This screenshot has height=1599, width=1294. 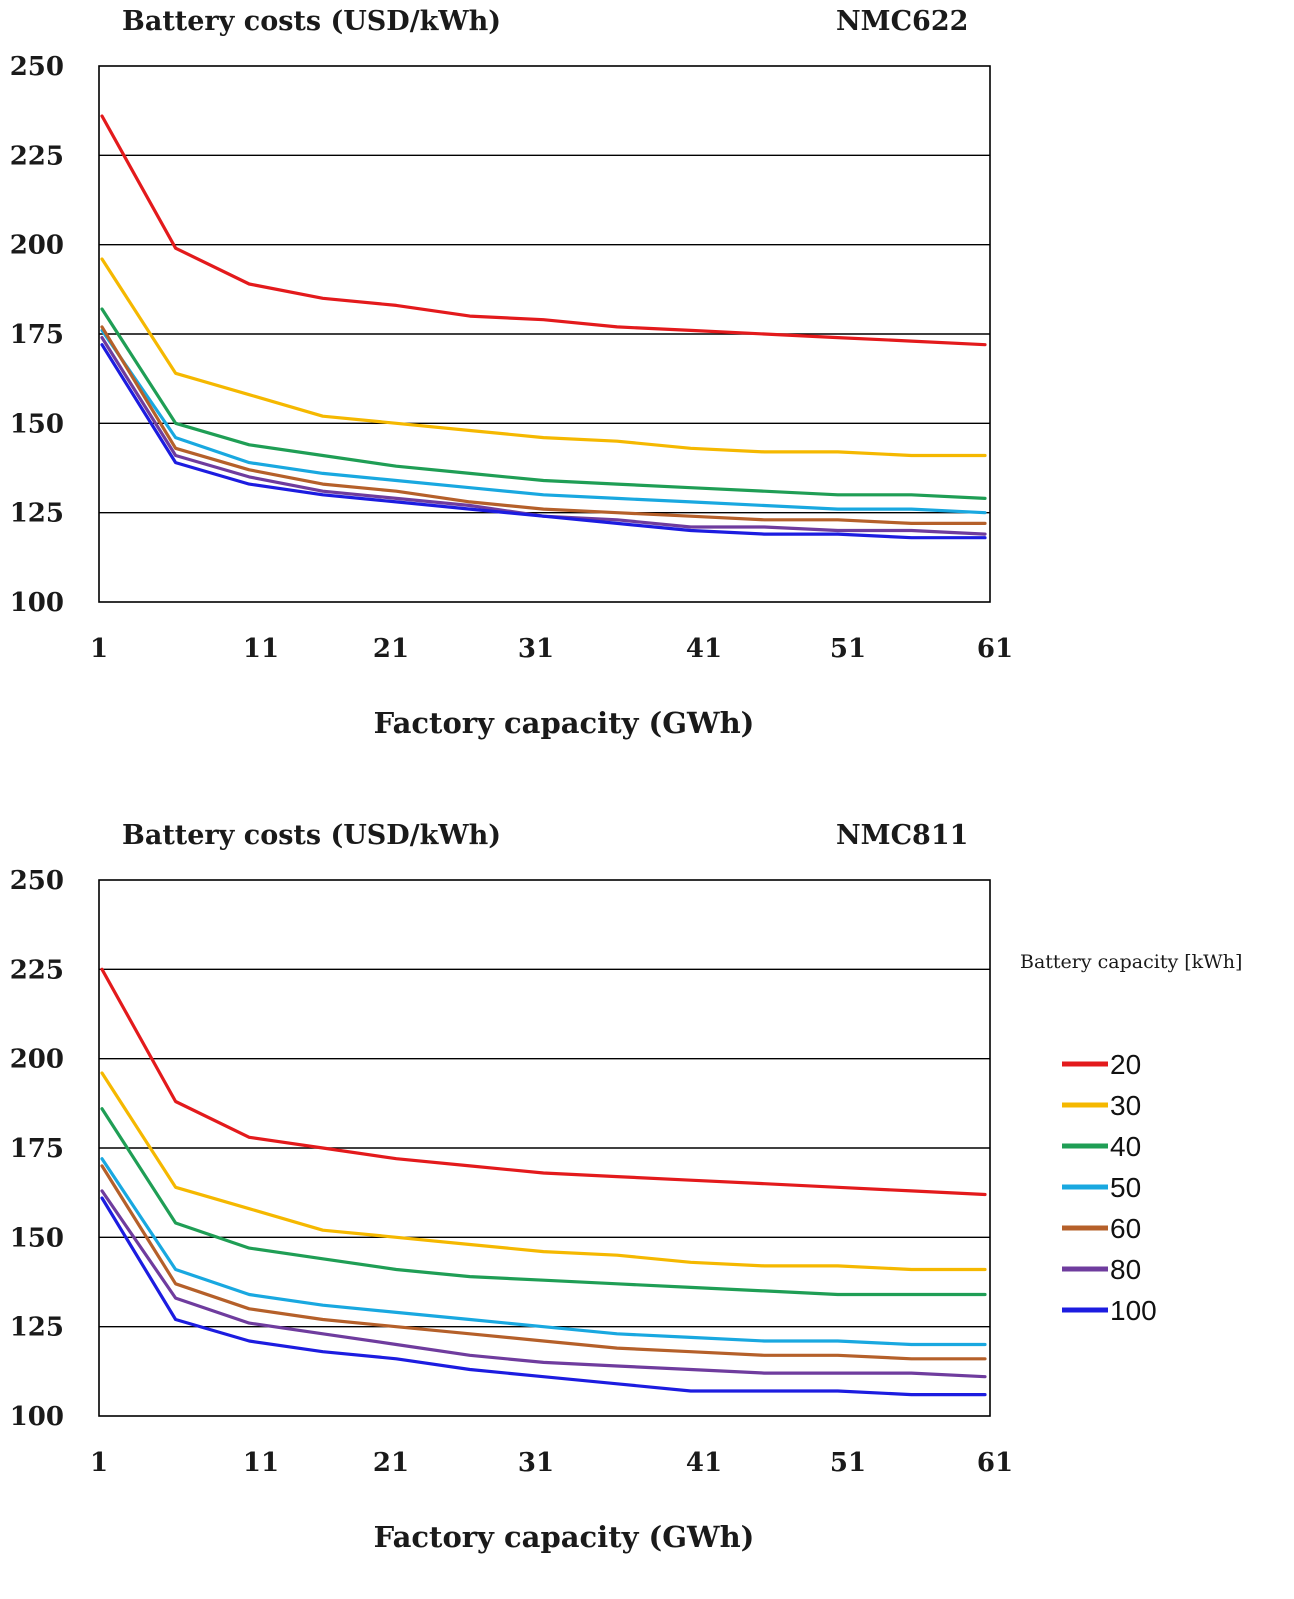 I want to click on legend-label-100: 100, so click(x=1133, y=1310).